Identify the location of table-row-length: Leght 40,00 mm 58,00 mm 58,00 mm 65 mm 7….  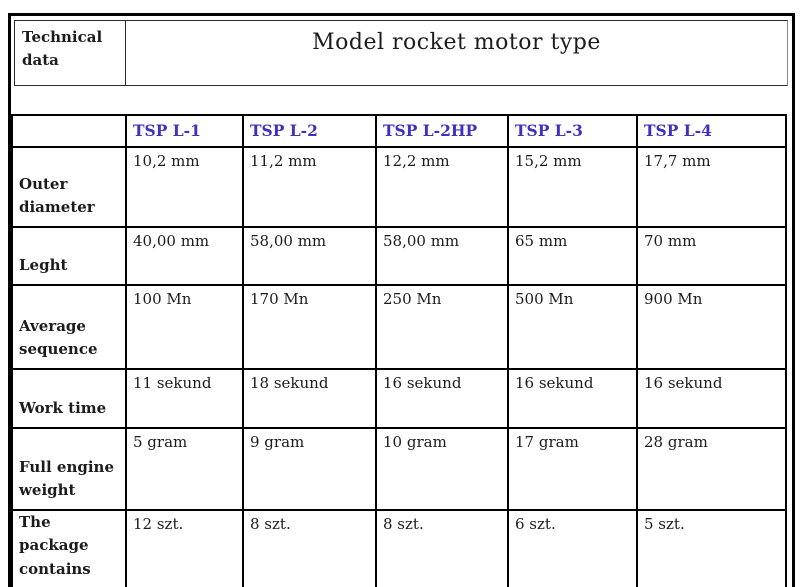
(399, 256).